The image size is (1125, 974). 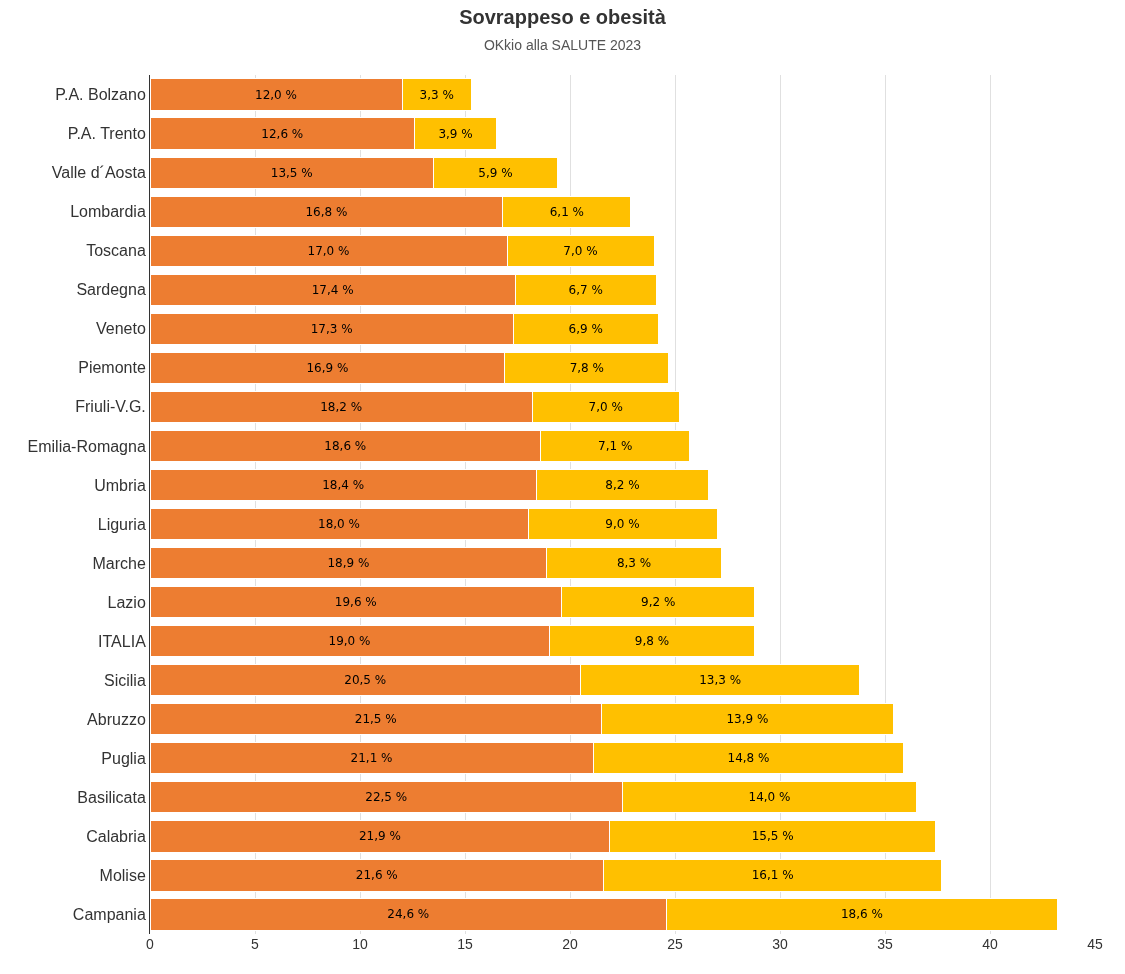 I want to click on x-tick-label: 35, so click(x=885, y=944).